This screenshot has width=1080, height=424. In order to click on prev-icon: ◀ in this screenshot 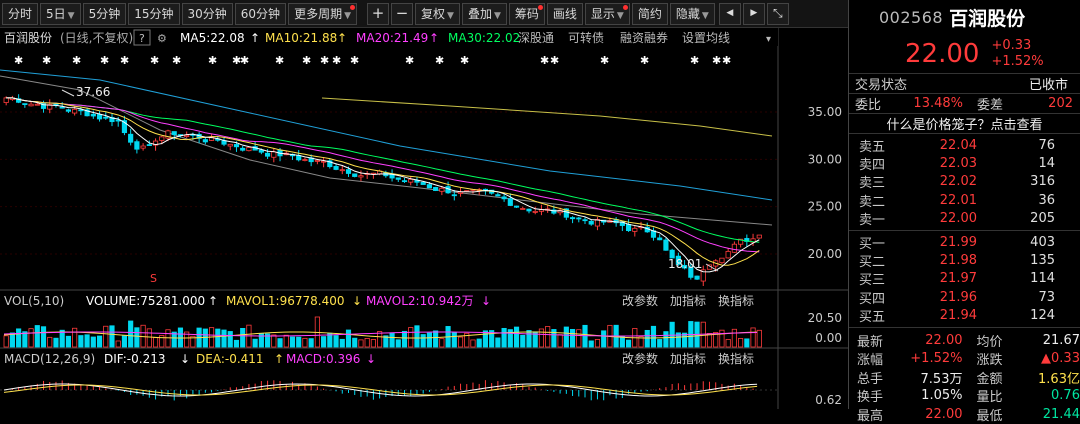, I will do `click(729, 13)`.